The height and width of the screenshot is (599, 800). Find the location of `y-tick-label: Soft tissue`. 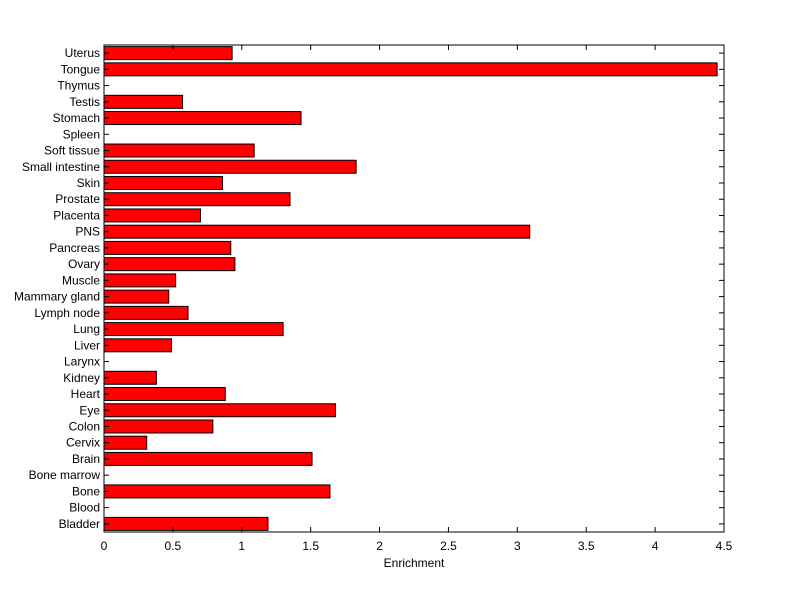

y-tick-label: Soft tissue is located at coordinates (72, 151).